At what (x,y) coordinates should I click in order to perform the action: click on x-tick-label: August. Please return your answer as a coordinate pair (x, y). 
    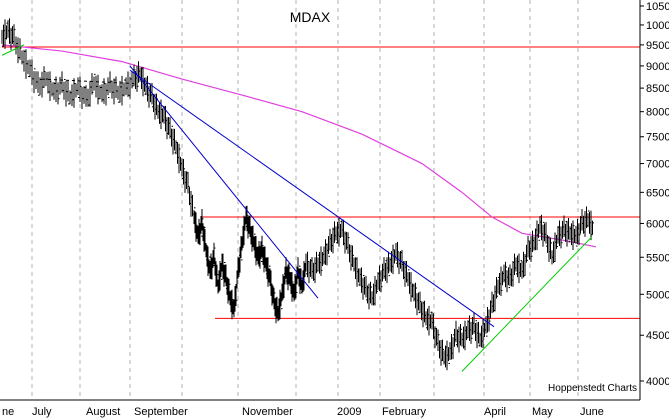
    Looking at the image, I should click on (103, 412).